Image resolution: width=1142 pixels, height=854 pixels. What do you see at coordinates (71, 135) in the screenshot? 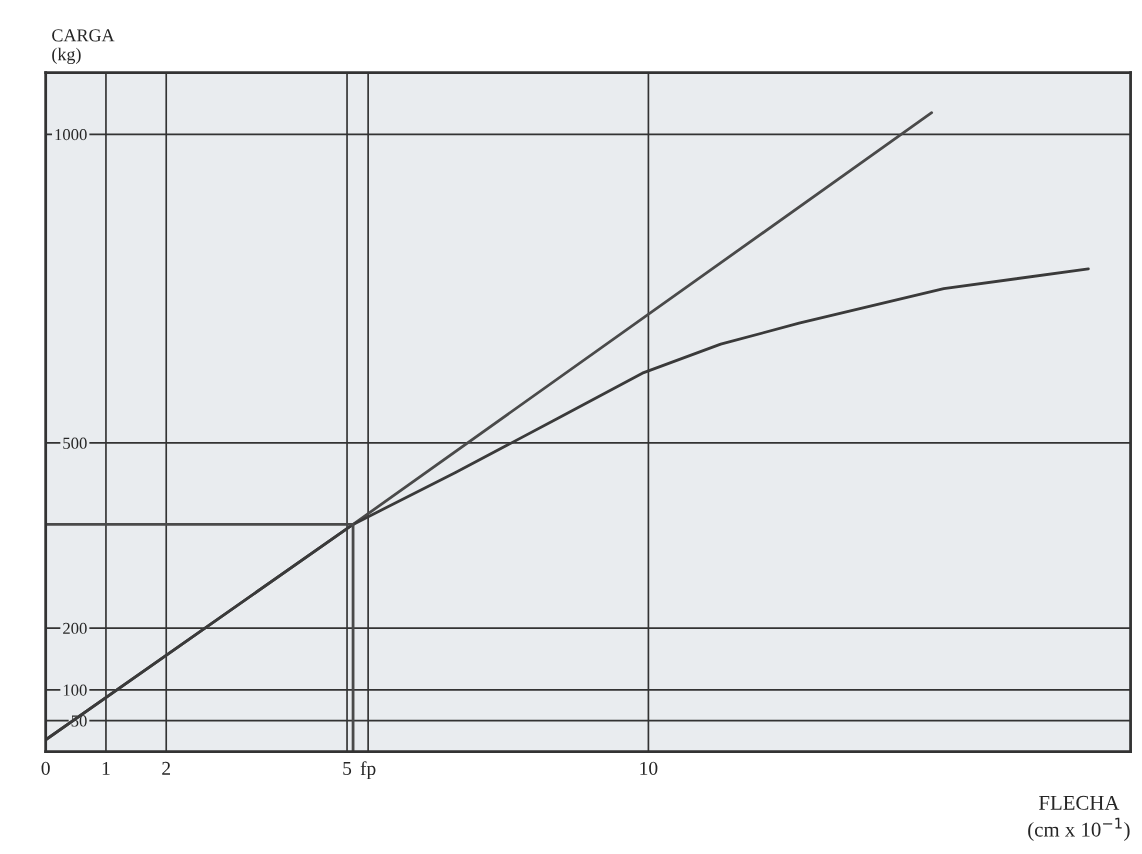
I see `y-tick-label: 1000` at bounding box center [71, 135].